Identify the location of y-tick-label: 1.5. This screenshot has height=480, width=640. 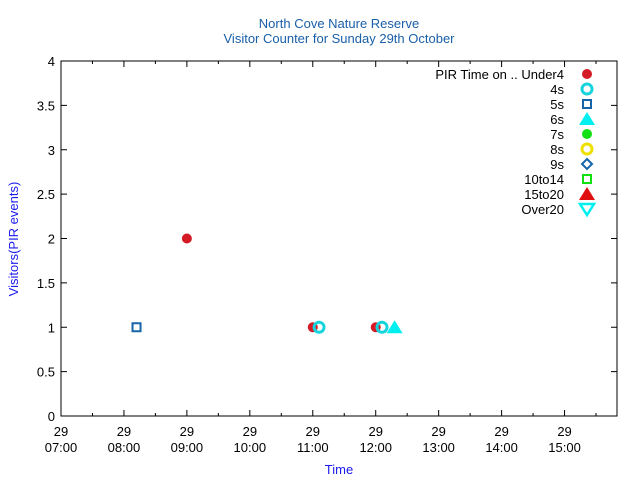
(46, 283).